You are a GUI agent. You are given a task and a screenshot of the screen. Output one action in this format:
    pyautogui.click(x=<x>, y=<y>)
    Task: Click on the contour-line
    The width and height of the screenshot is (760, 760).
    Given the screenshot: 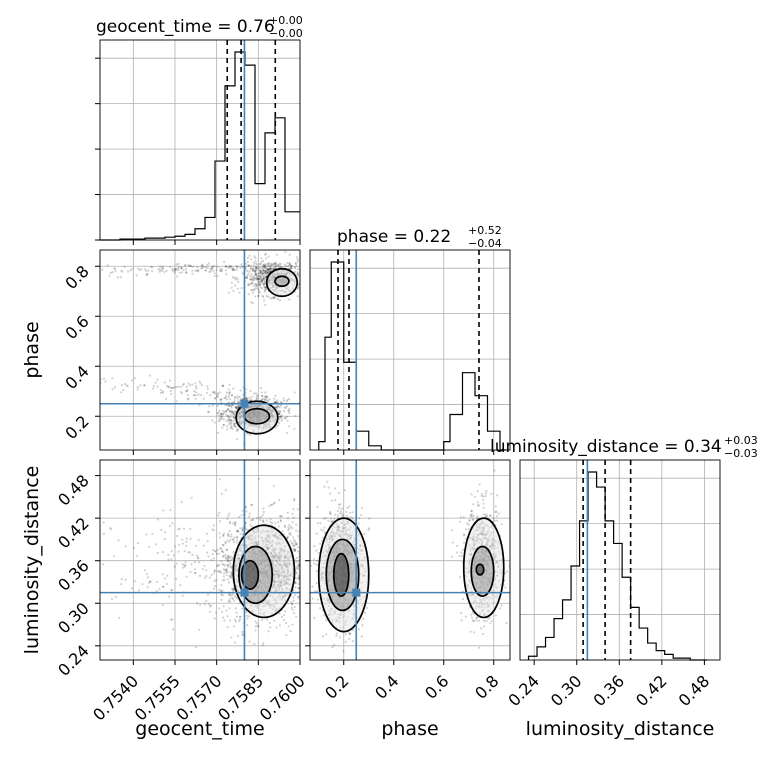 What is the action you would take?
    pyautogui.click(x=282, y=281)
    